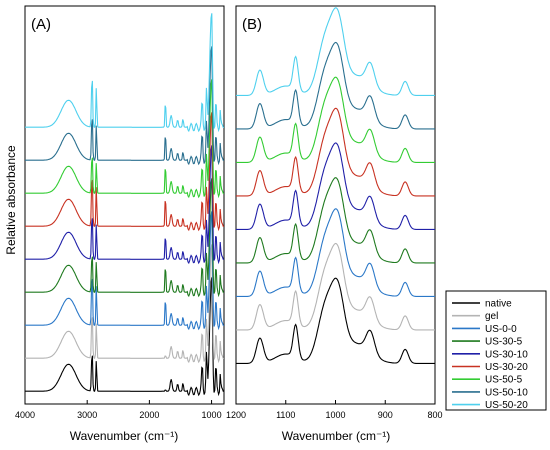 This screenshot has width=550, height=450. What do you see at coordinates (506, 405) in the screenshot?
I see `legend-label: US-50-20` at bounding box center [506, 405].